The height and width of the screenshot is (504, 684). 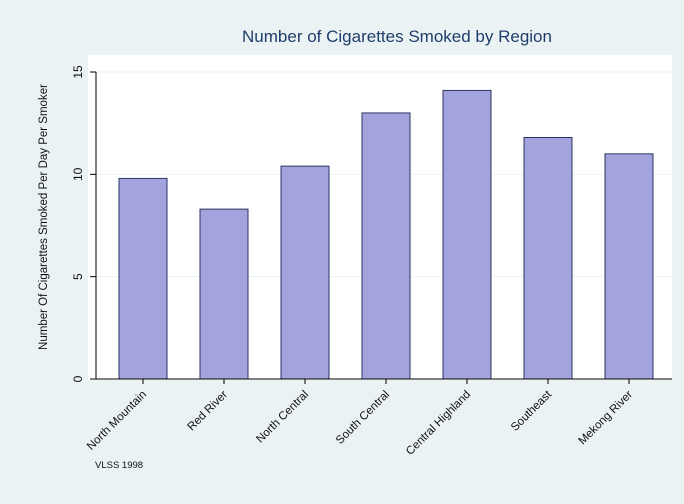 I want to click on y-tick-label: 0, so click(x=78, y=378).